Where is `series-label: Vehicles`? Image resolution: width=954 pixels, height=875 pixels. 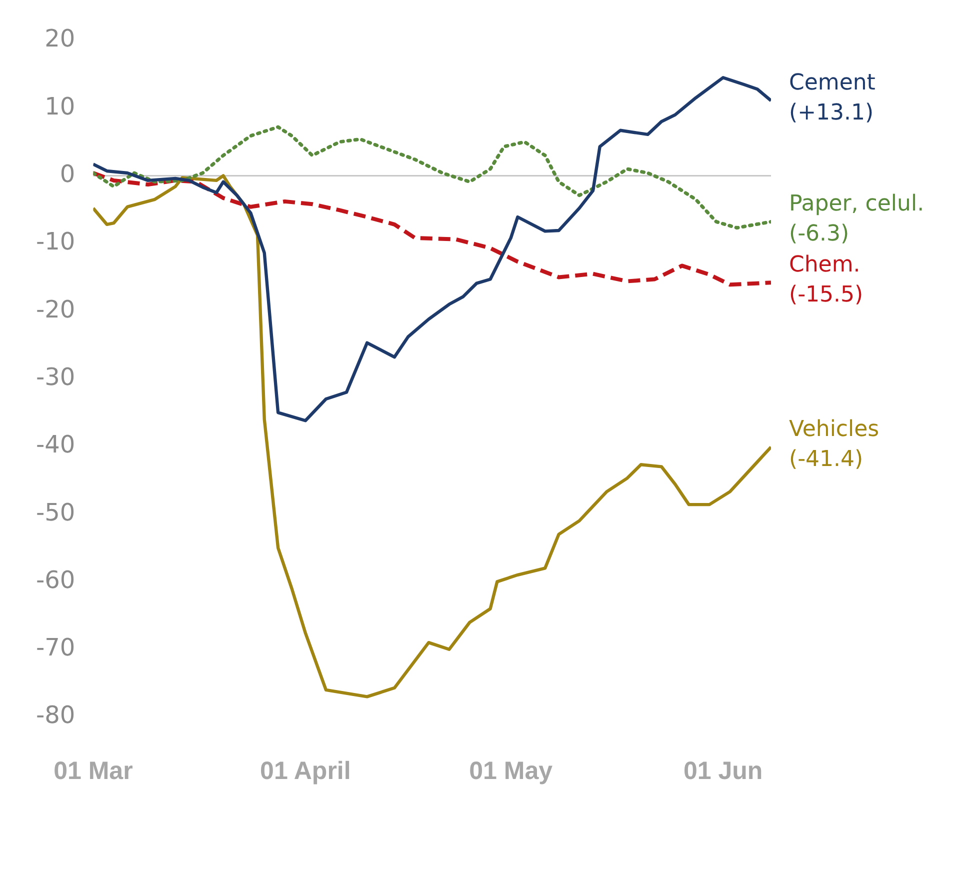
series-label: Vehicles is located at coordinates (834, 429).